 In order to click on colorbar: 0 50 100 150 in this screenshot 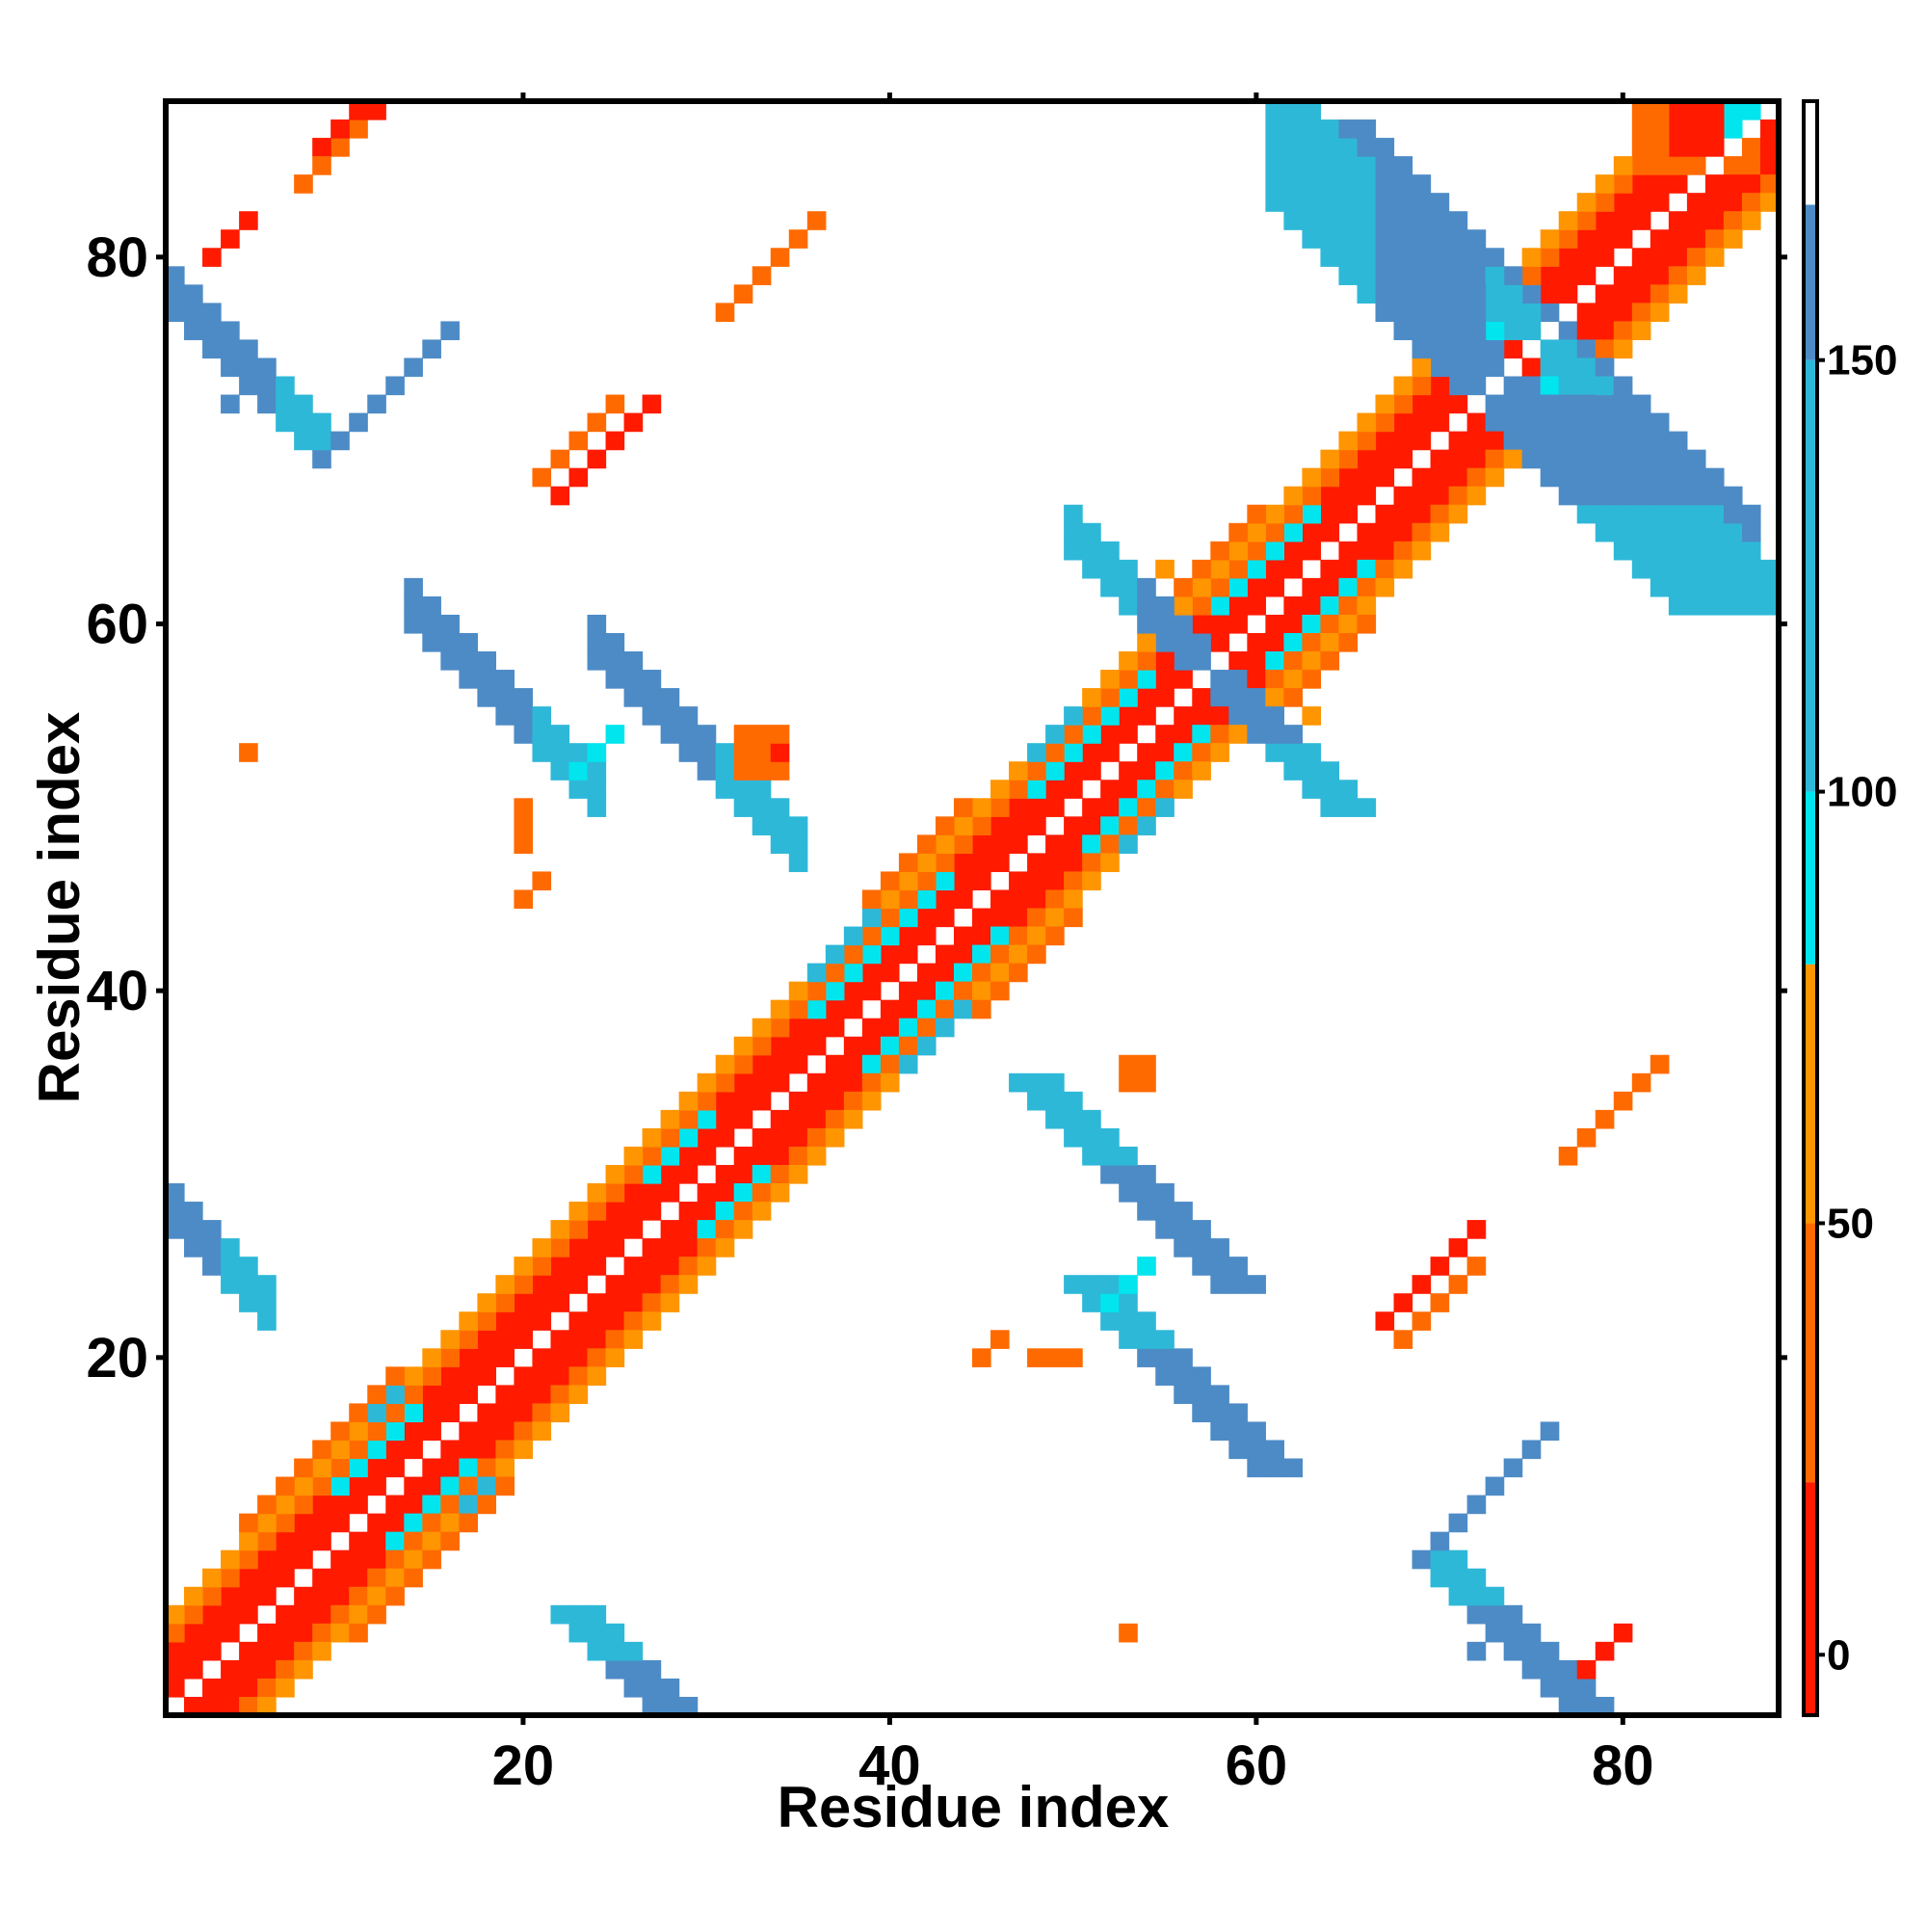, I will do `click(1849, 908)`.